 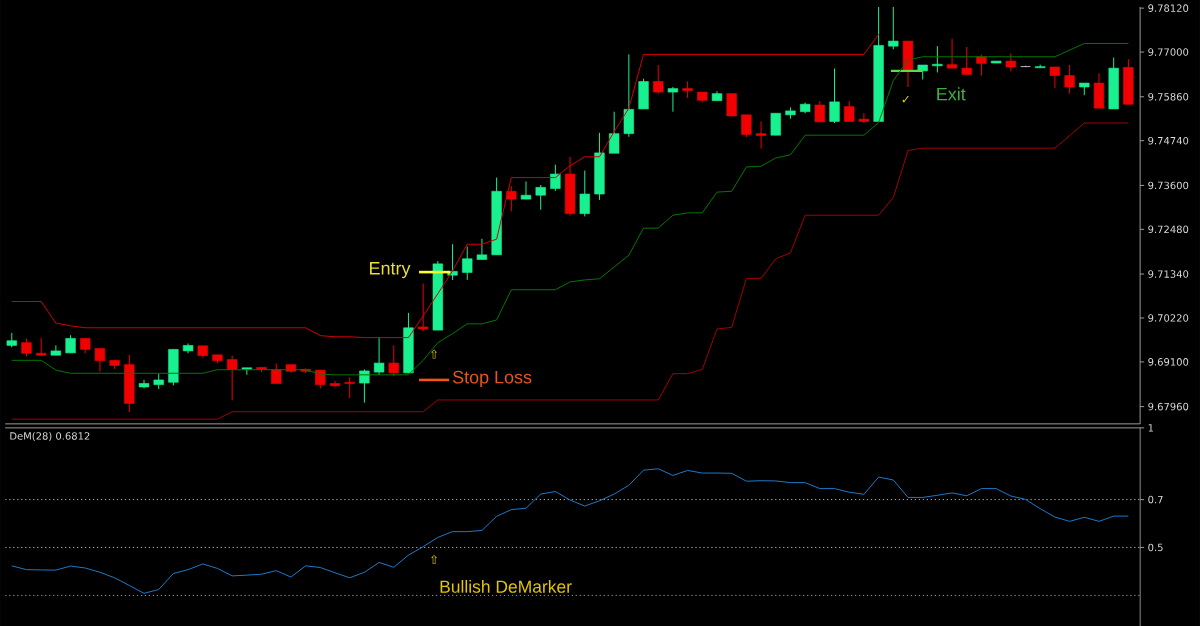 I want to click on y-tick-label: 9.73600, so click(x=1168, y=185).